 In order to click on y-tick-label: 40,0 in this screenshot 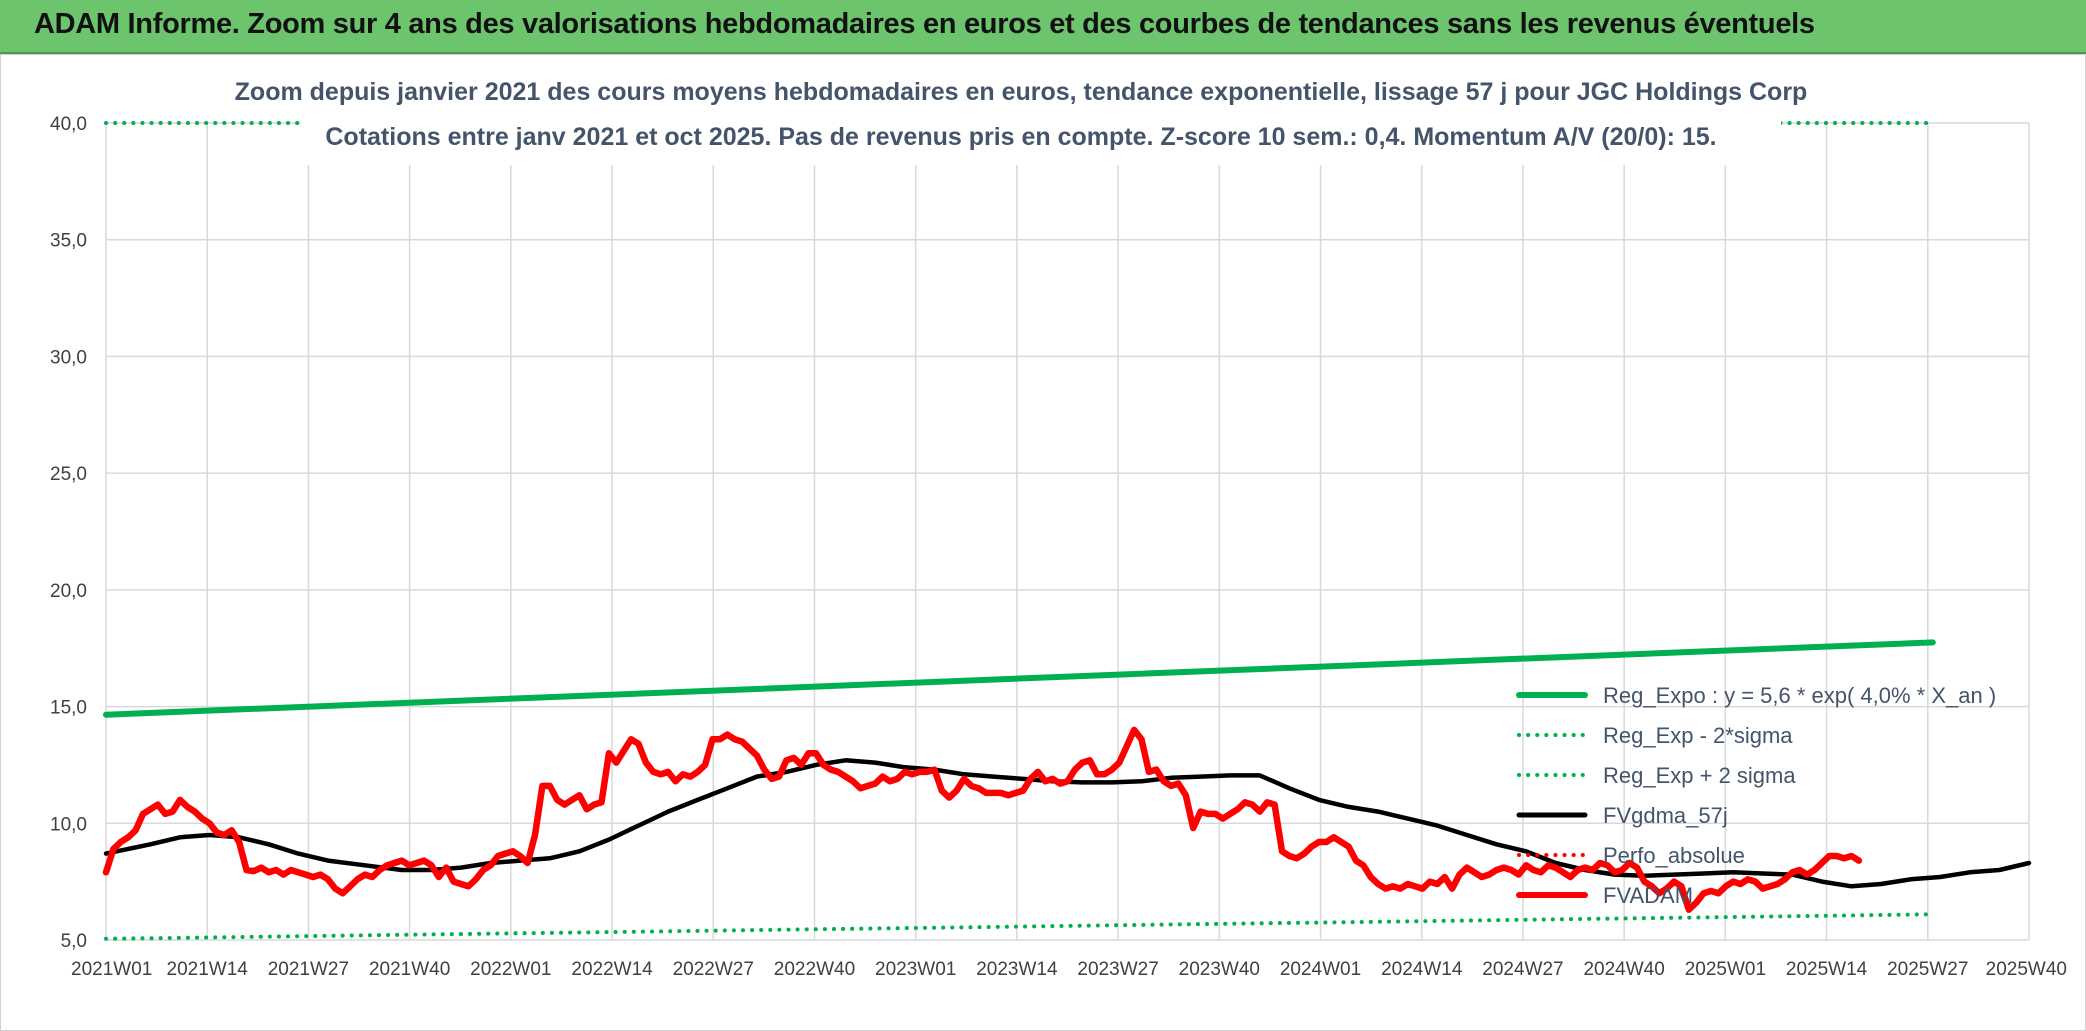, I will do `click(68, 124)`.